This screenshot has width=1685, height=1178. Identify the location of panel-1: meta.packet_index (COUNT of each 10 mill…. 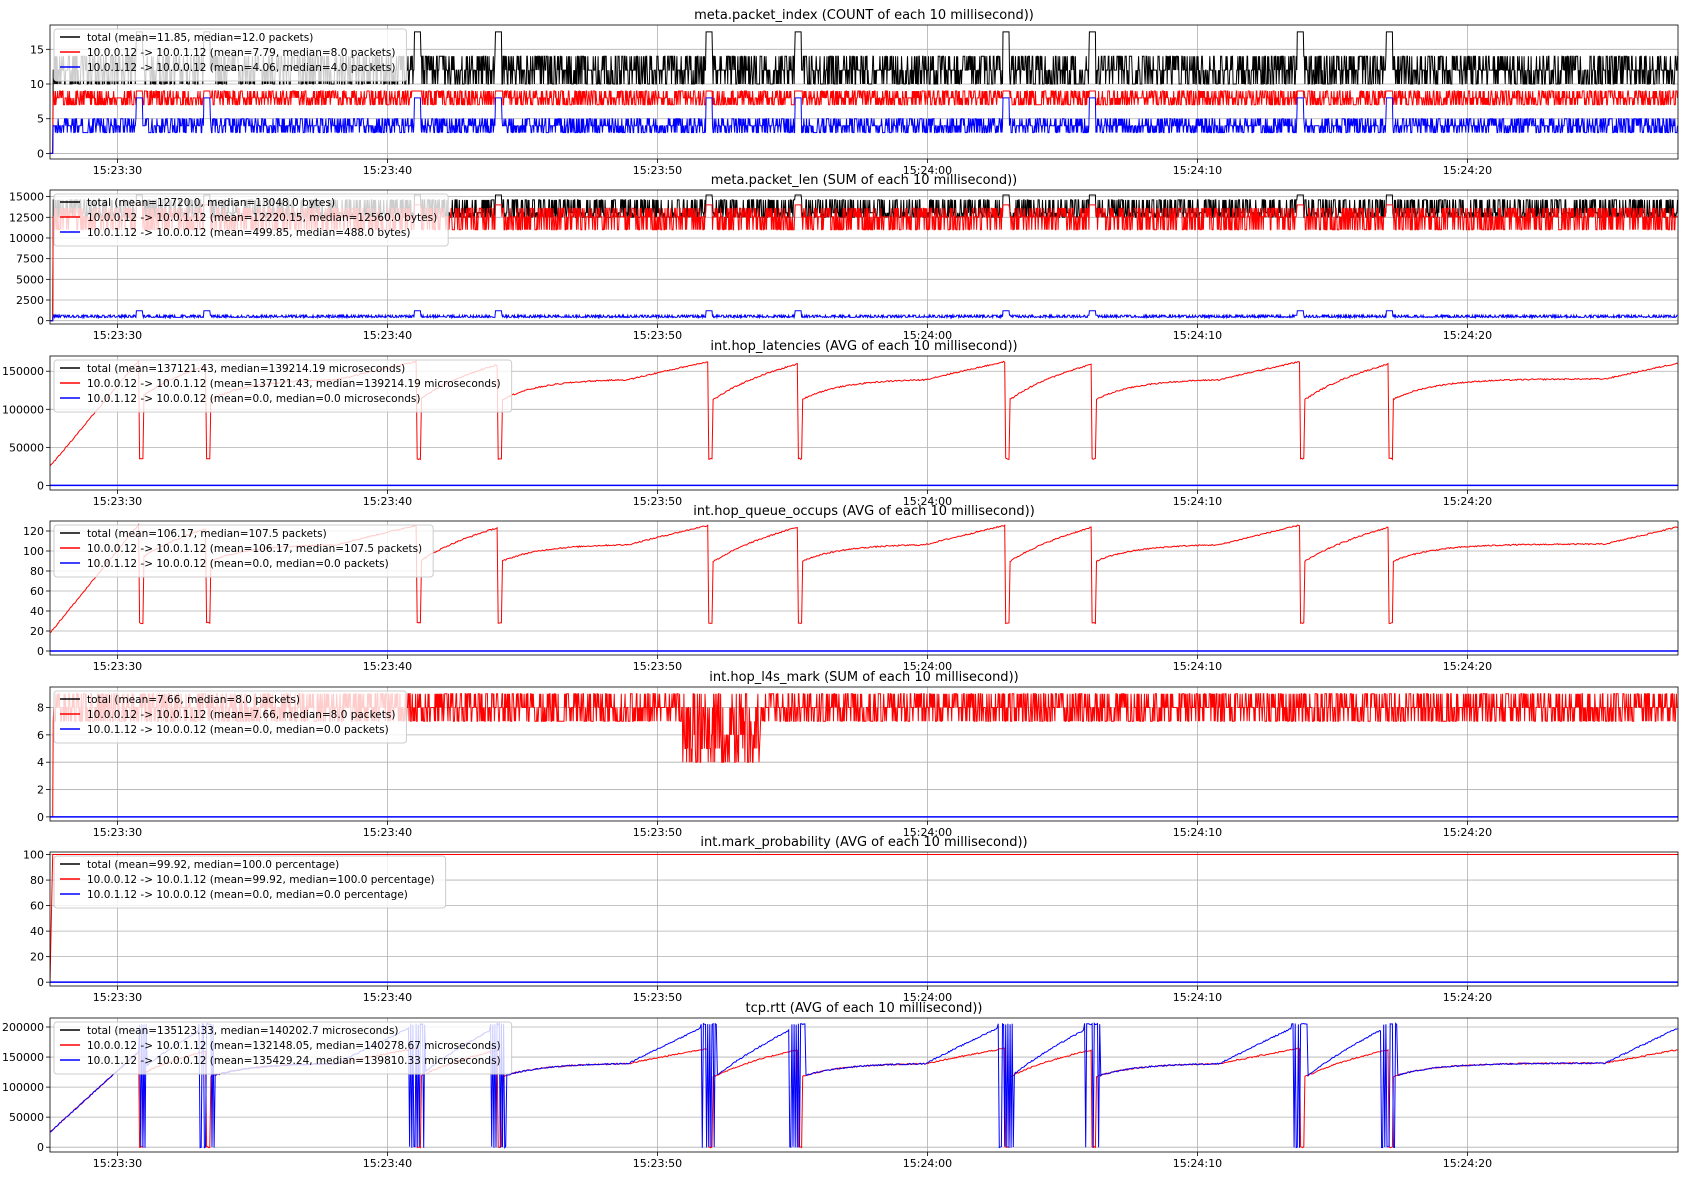
(854, 92).